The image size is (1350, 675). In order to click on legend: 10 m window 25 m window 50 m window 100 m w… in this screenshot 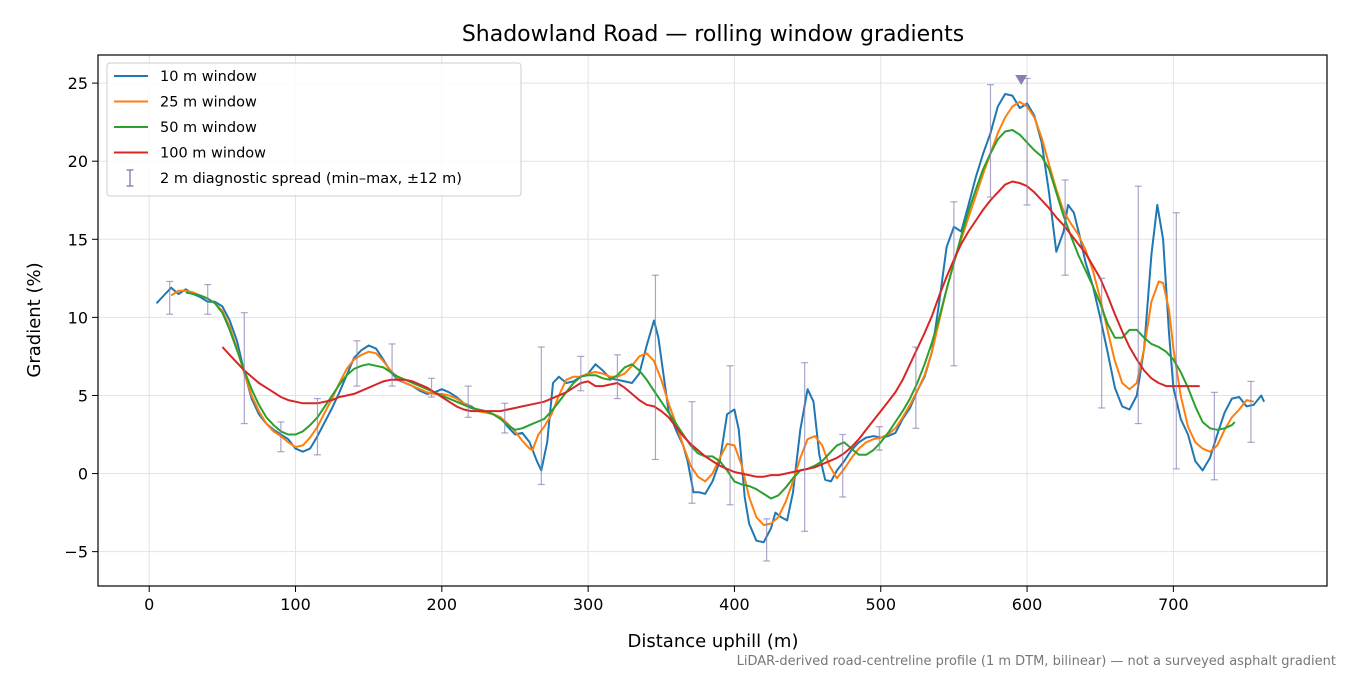, I will do `click(314, 129)`.